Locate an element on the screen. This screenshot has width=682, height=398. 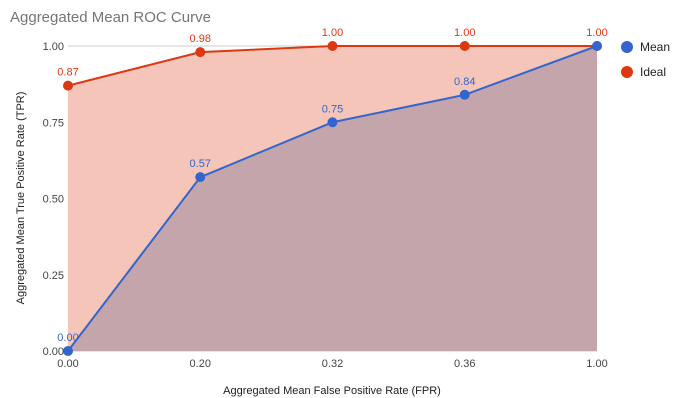
chart-title: Aggregated Mean ROC Curve is located at coordinates (110, 17).